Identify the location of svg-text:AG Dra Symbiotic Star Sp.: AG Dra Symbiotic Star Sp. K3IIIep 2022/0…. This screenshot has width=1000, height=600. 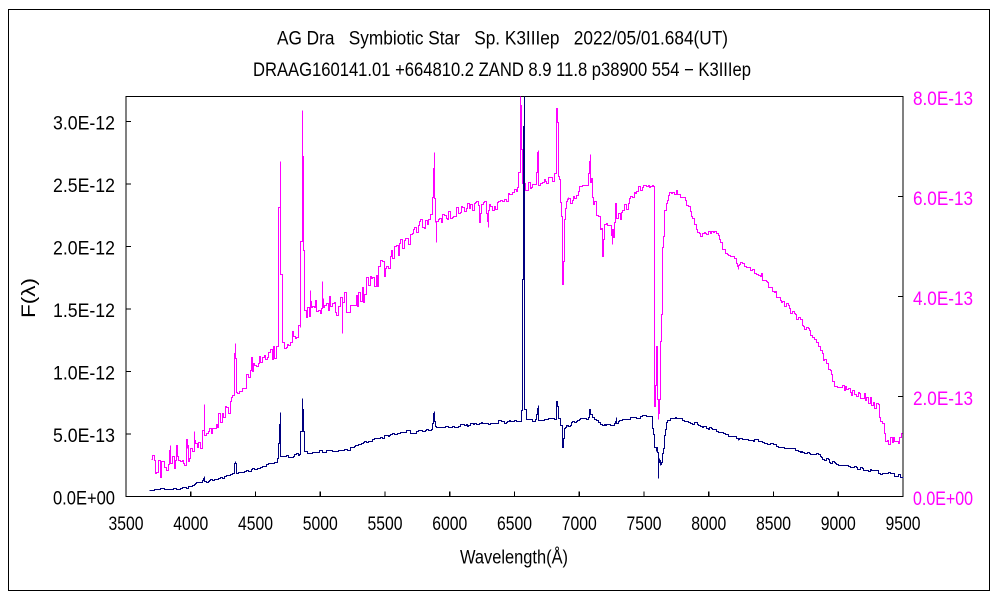
(502, 39).